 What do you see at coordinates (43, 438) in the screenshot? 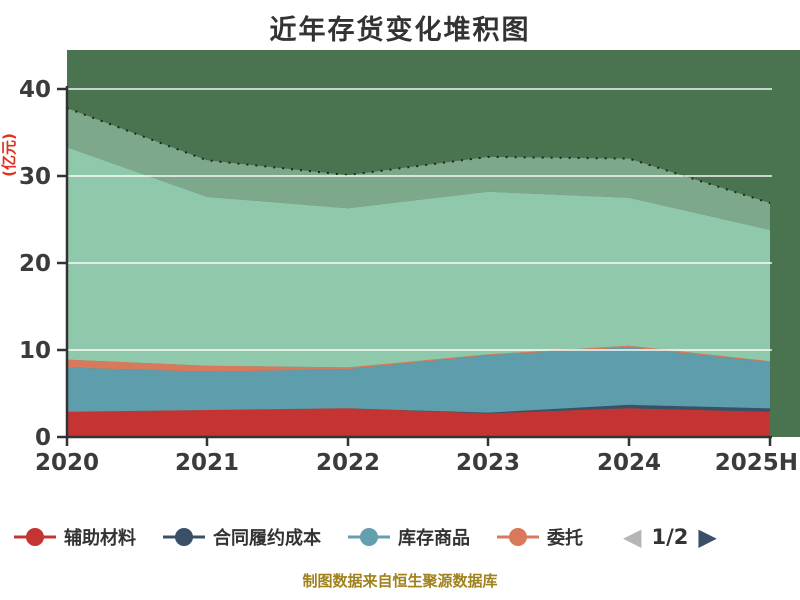
I see `y-tick-label-0: 0` at bounding box center [43, 438].